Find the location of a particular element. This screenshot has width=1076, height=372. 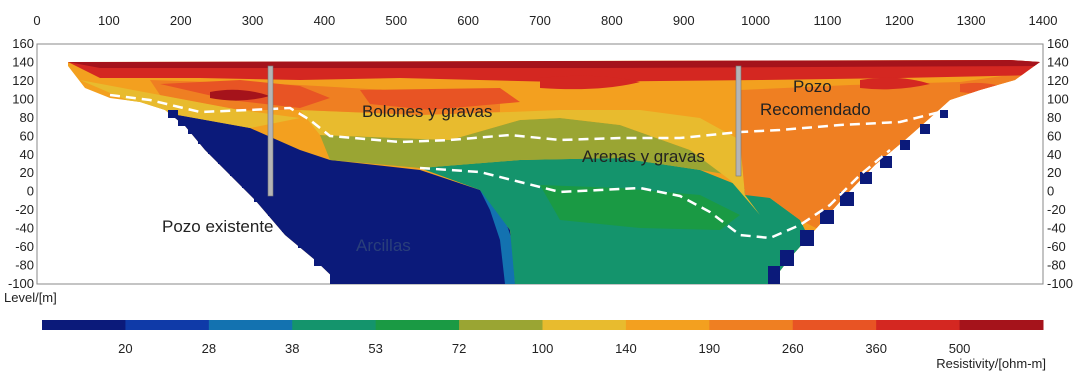

colorbar is located at coordinates (543, 325).